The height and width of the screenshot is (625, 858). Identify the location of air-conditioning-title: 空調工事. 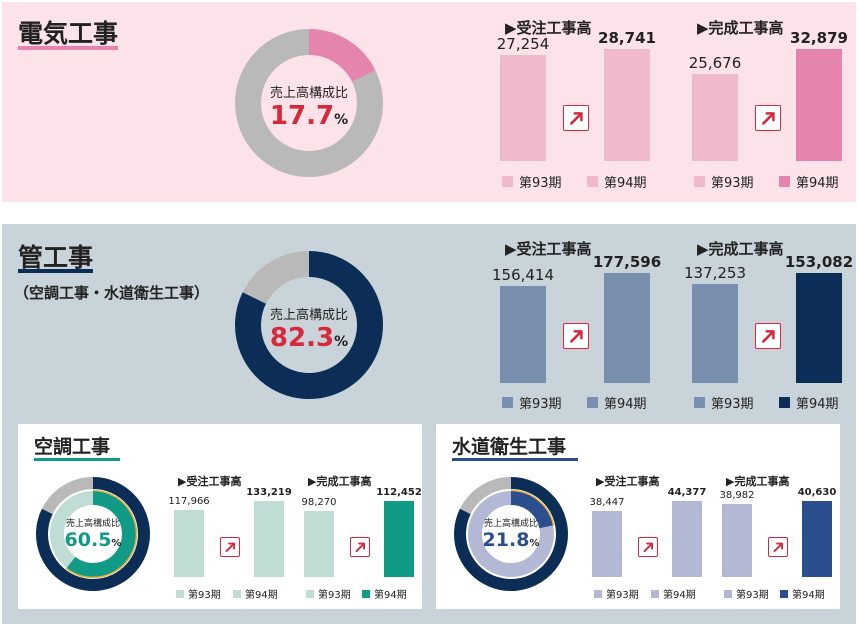
(72, 447).